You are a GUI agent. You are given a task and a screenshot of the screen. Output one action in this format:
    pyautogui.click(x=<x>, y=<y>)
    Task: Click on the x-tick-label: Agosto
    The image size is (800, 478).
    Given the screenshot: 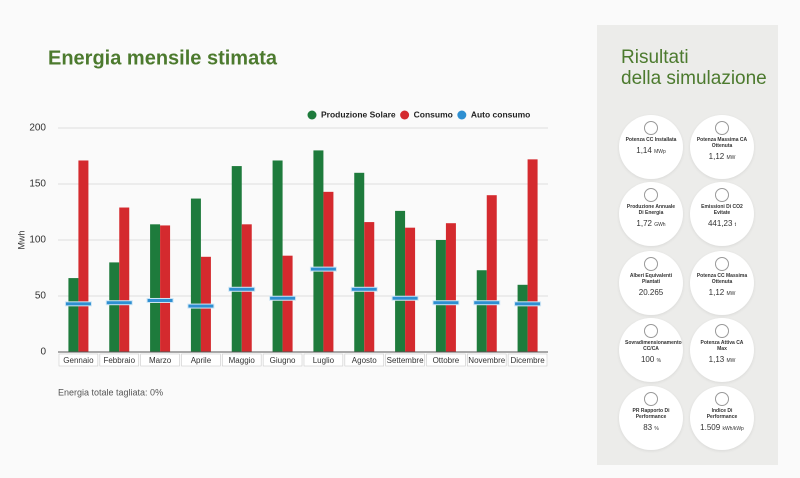 What is the action you would take?
    pyautogui.click(x=364, y=360)
    